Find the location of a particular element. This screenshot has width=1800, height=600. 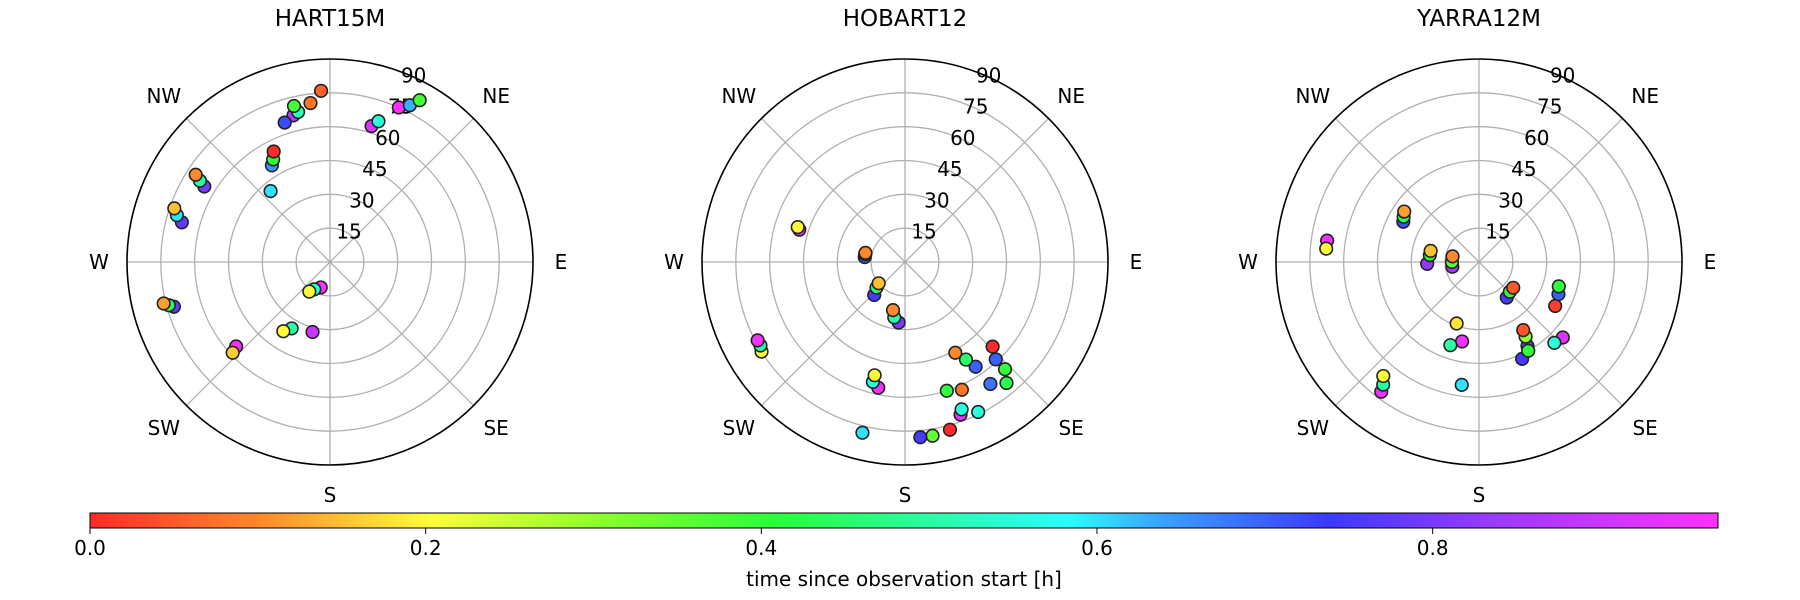

colorbar-tick-label: 0.4 is located at coordinates (761, 548).